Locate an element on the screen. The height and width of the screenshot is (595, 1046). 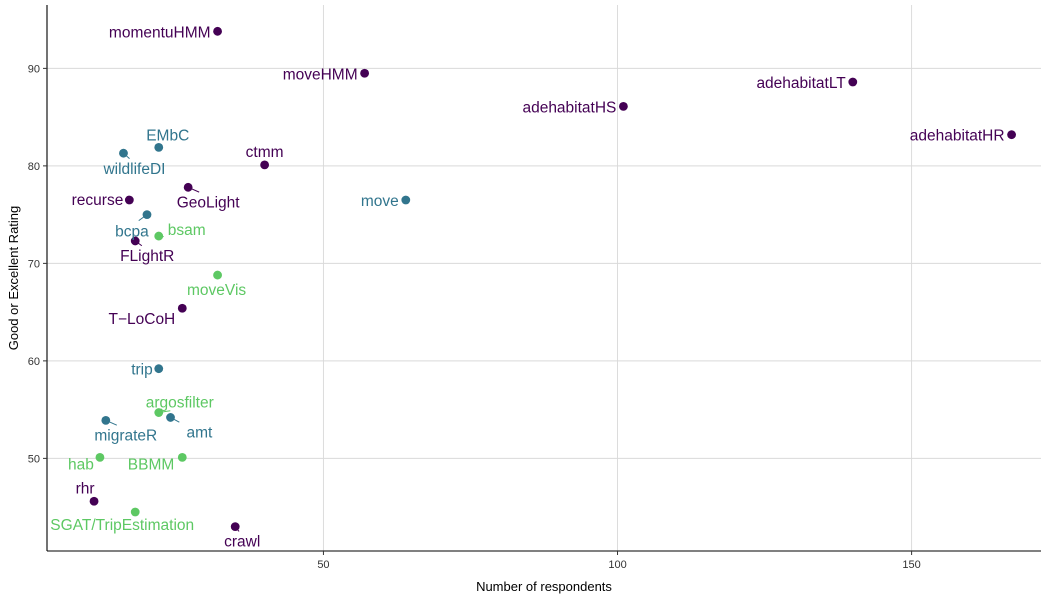
label-rhr: rhr is located at coordinates (85, 488).